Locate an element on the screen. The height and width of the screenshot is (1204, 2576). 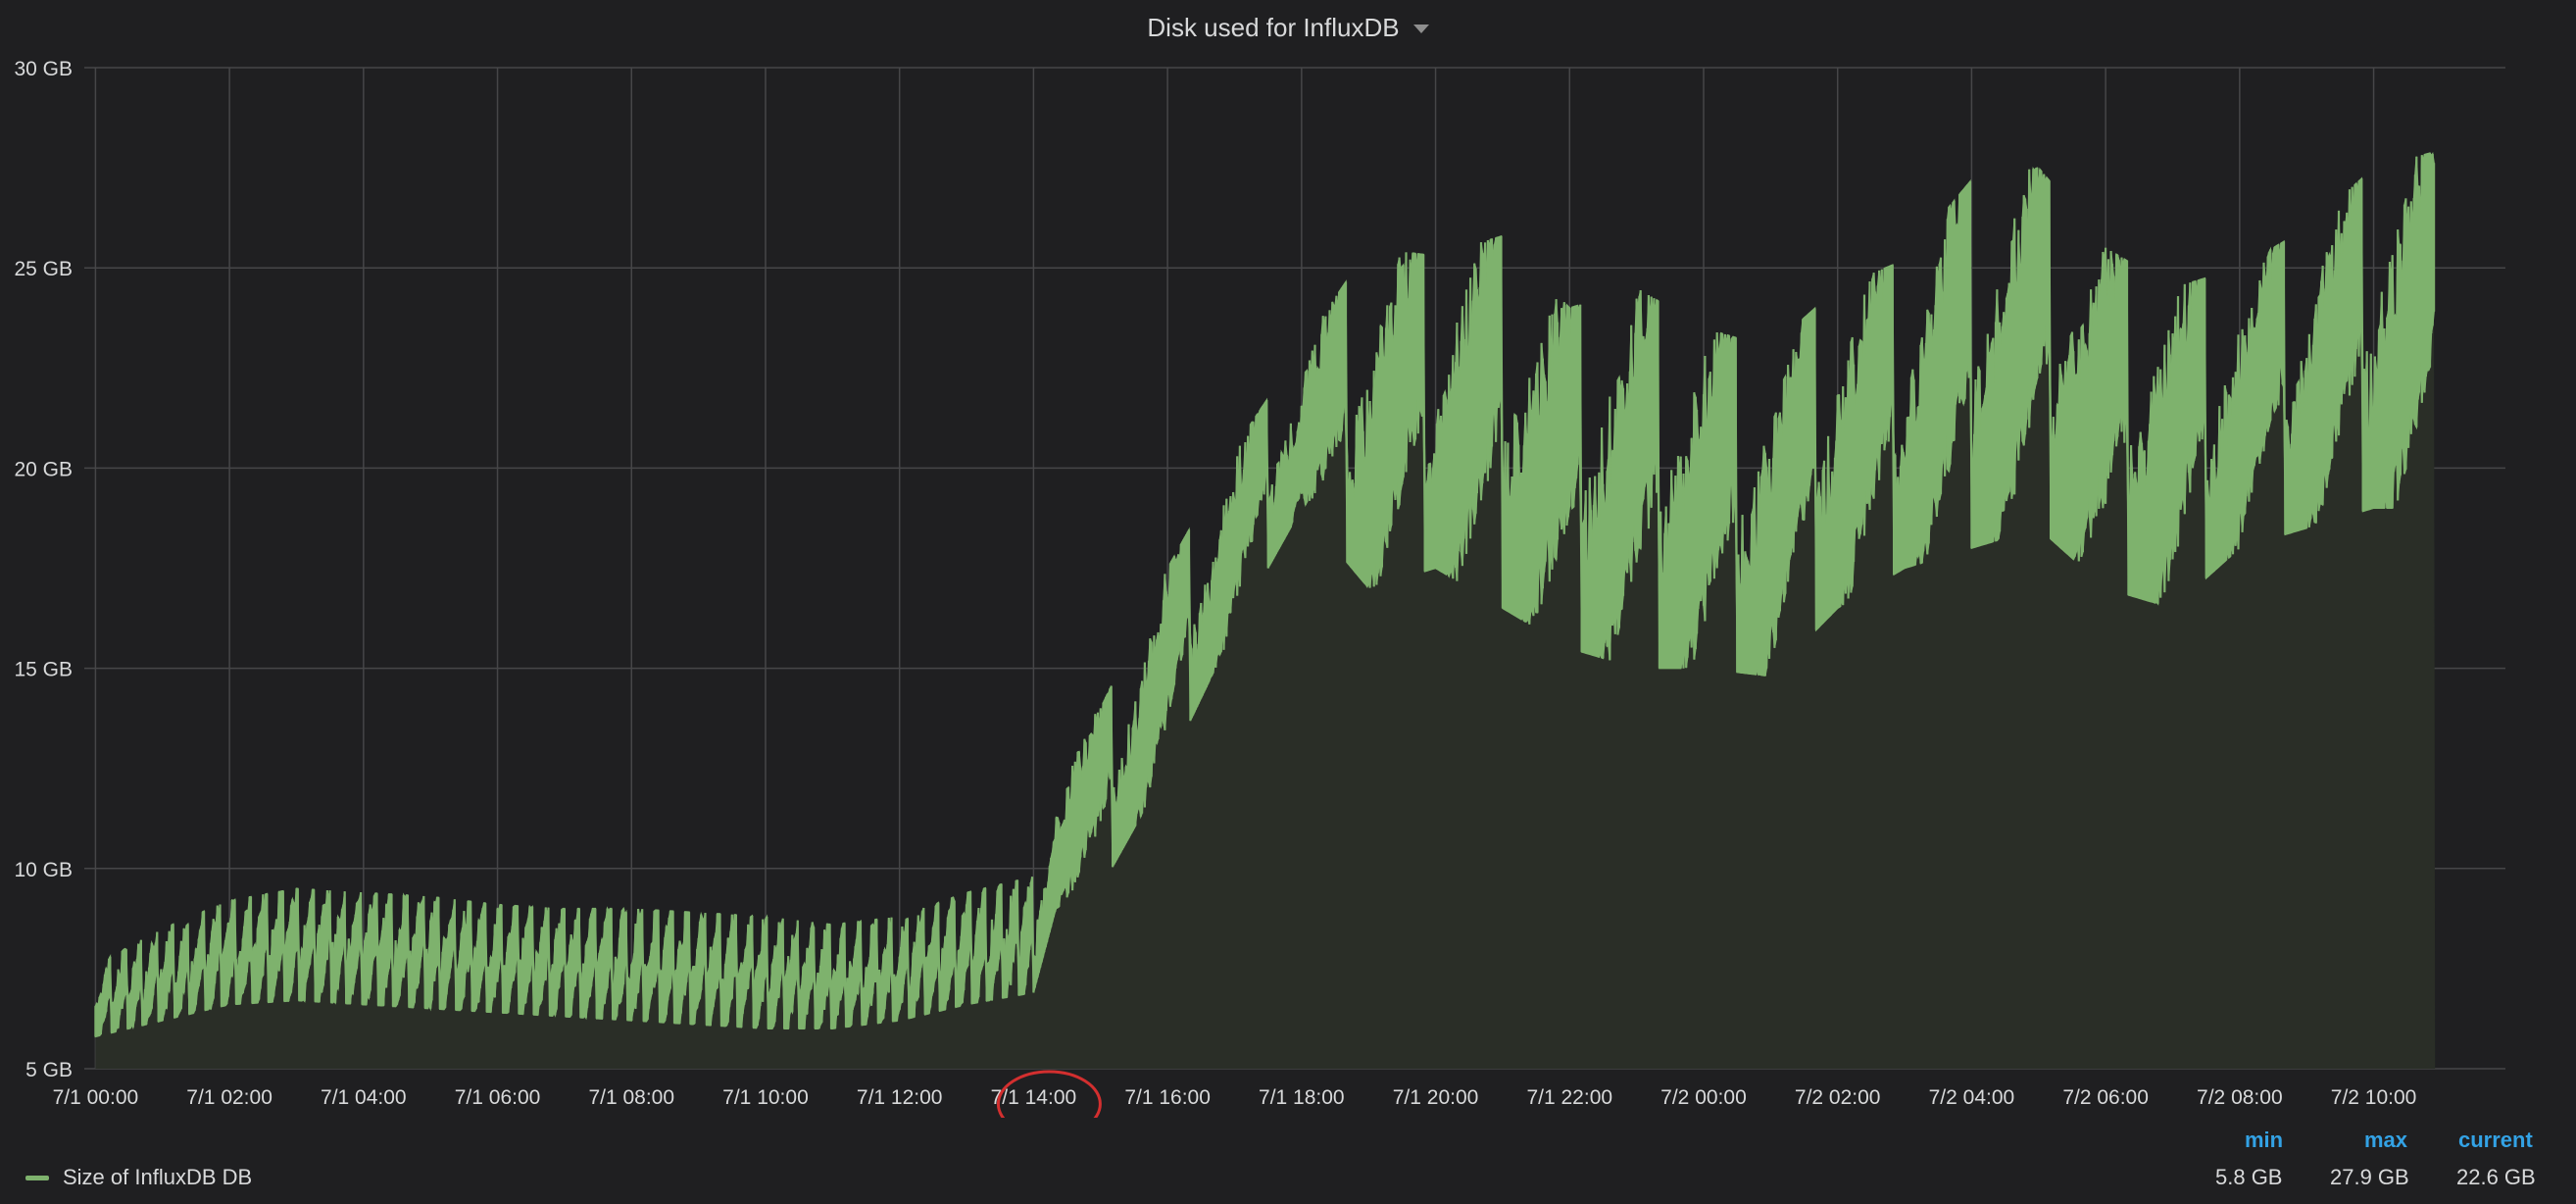
legend-current-header: current is located at coordinates (2495, 1140).